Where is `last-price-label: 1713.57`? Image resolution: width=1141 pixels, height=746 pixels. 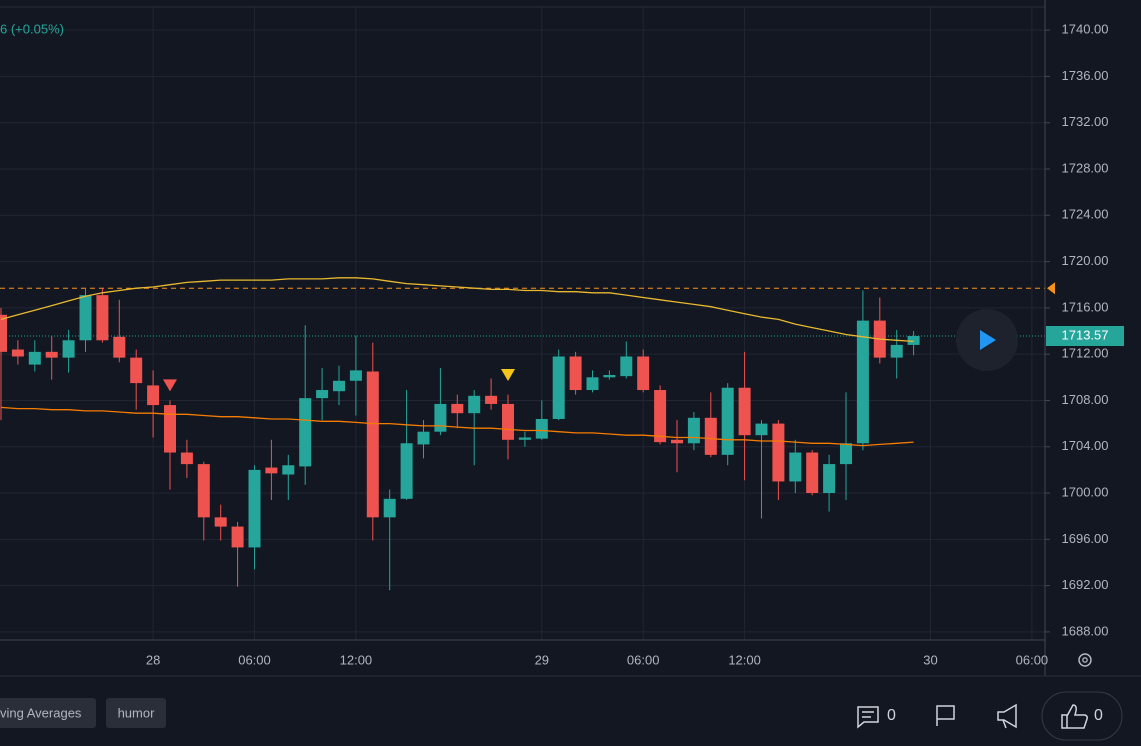 last-price-label: 1713.57 is located at coordinates (1085, 334).